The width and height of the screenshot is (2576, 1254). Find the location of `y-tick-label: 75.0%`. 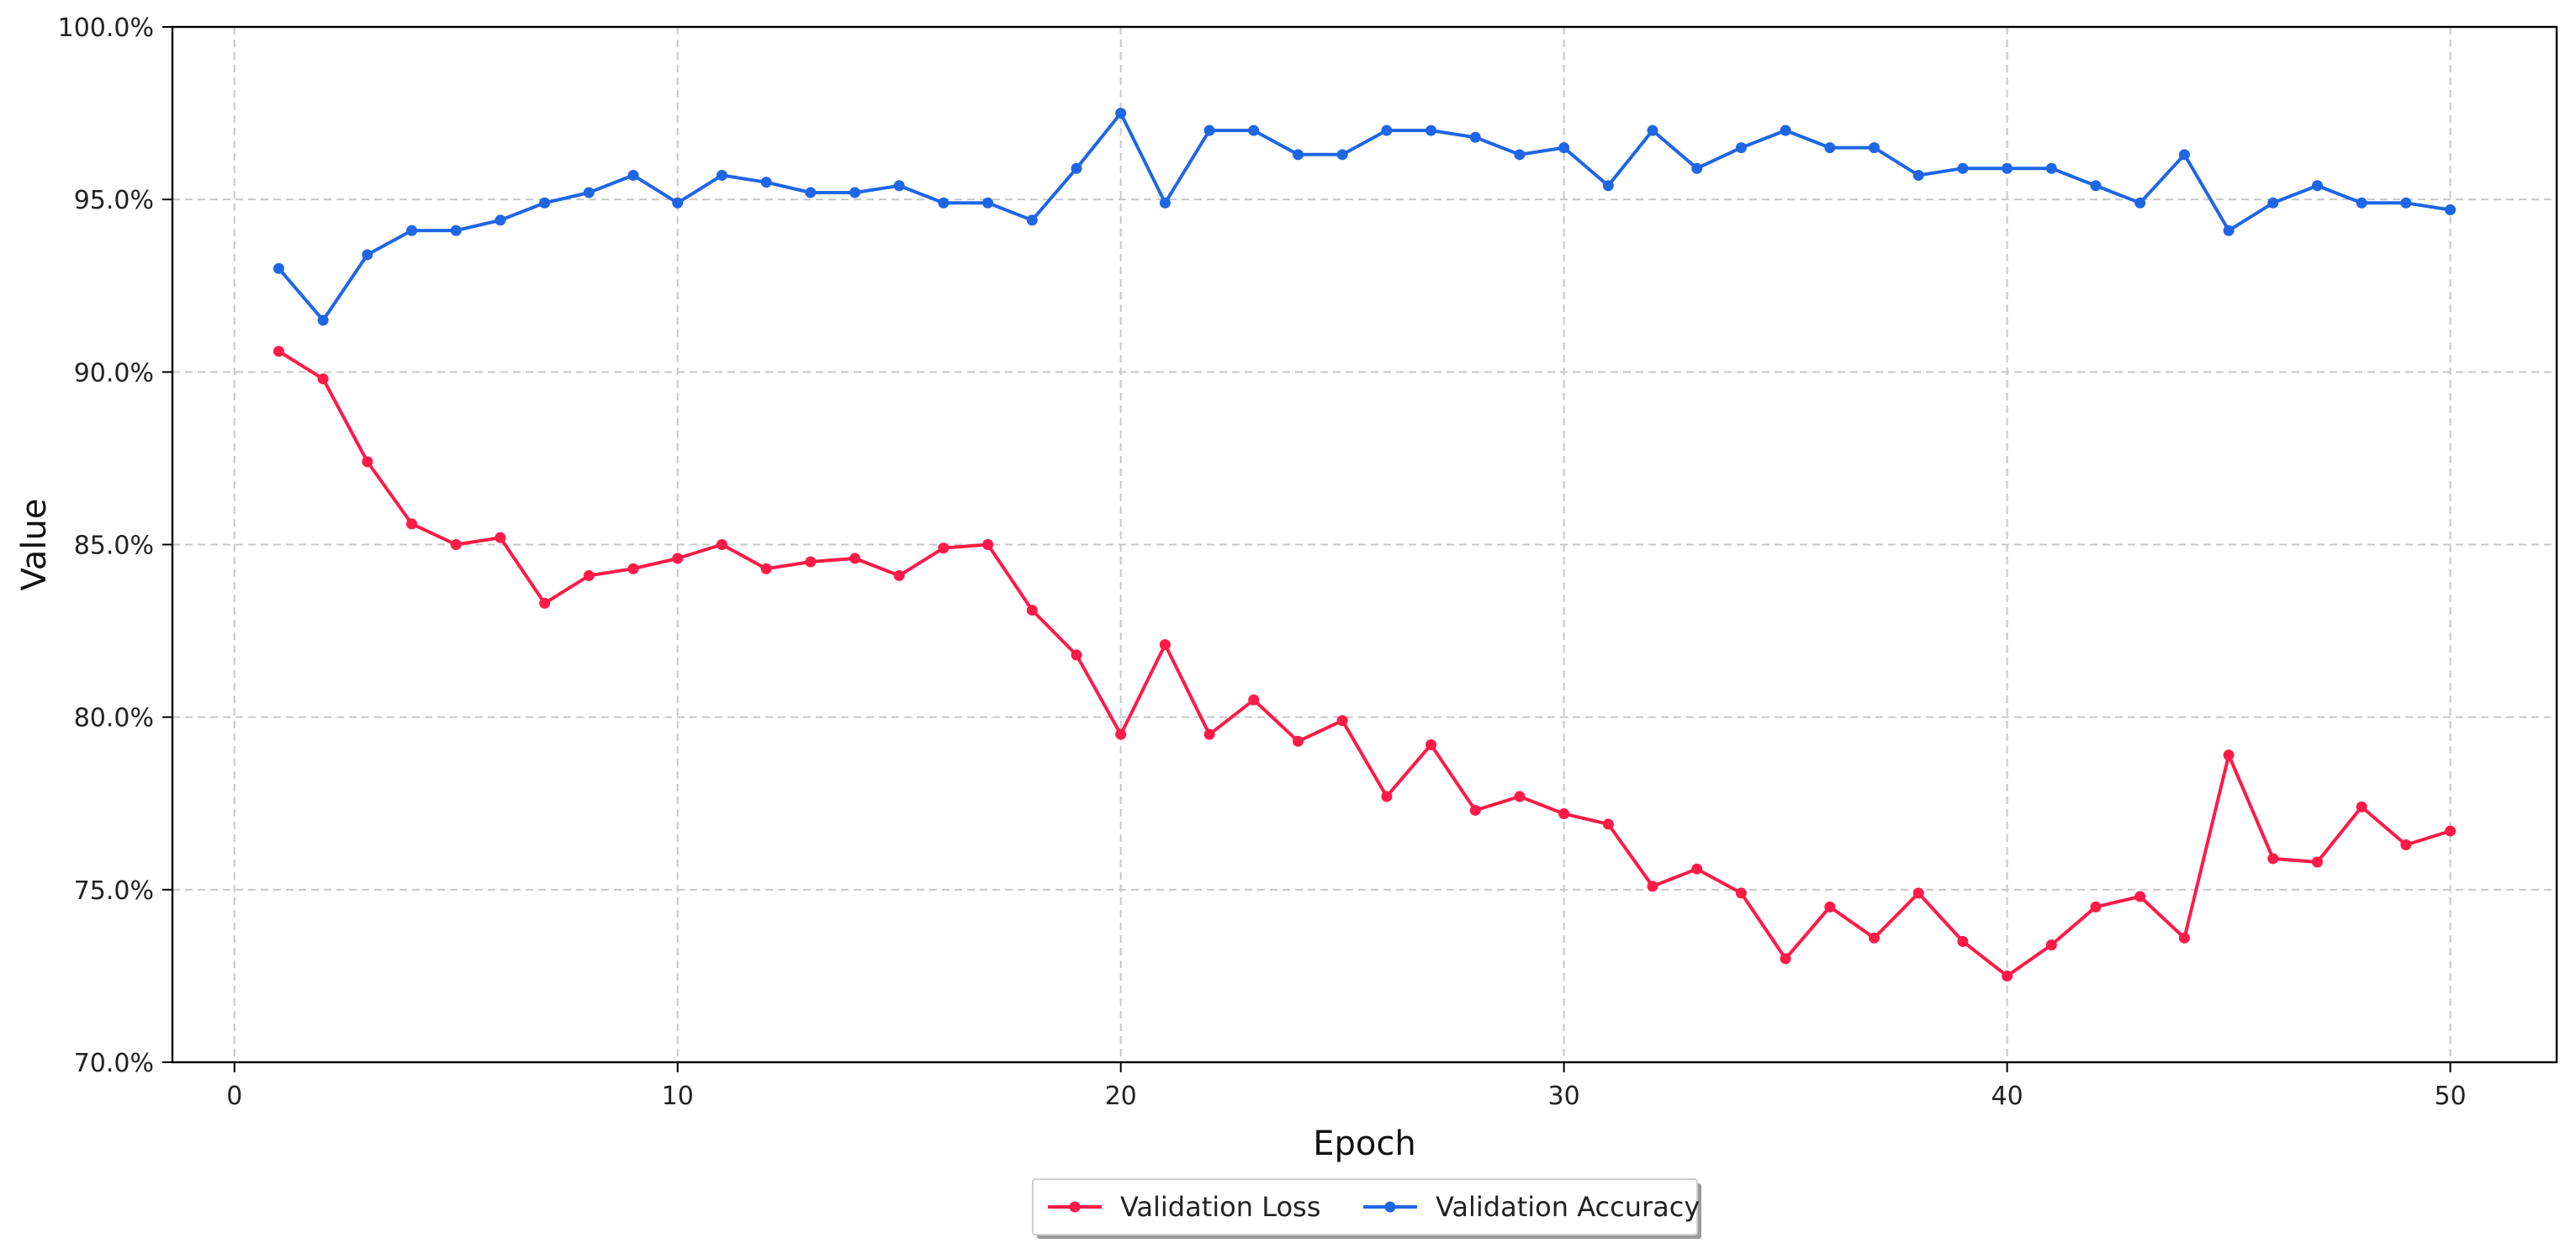

y-tick-label: 75.0% is located at coordinates (114, 891).